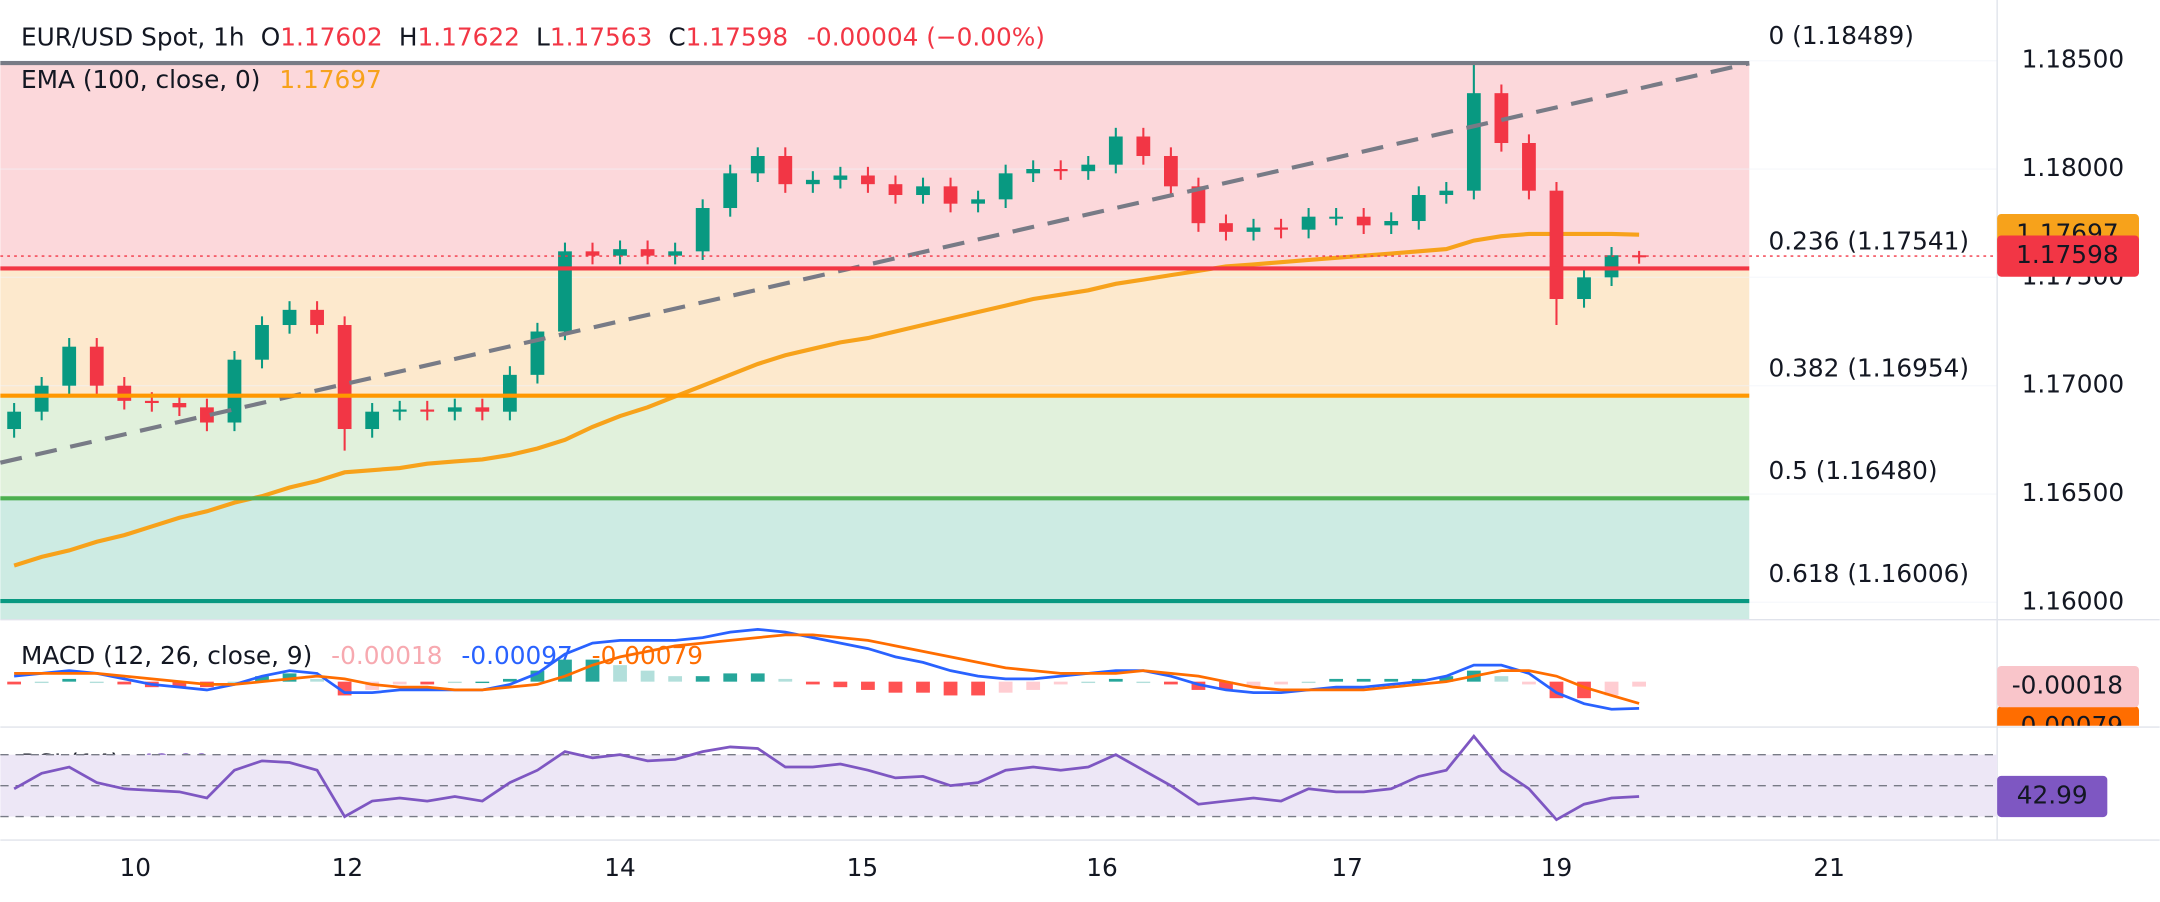  Describe the element at coordinates (468, 37) in the screenshot. I see `h-value: 1.17622` at that location.